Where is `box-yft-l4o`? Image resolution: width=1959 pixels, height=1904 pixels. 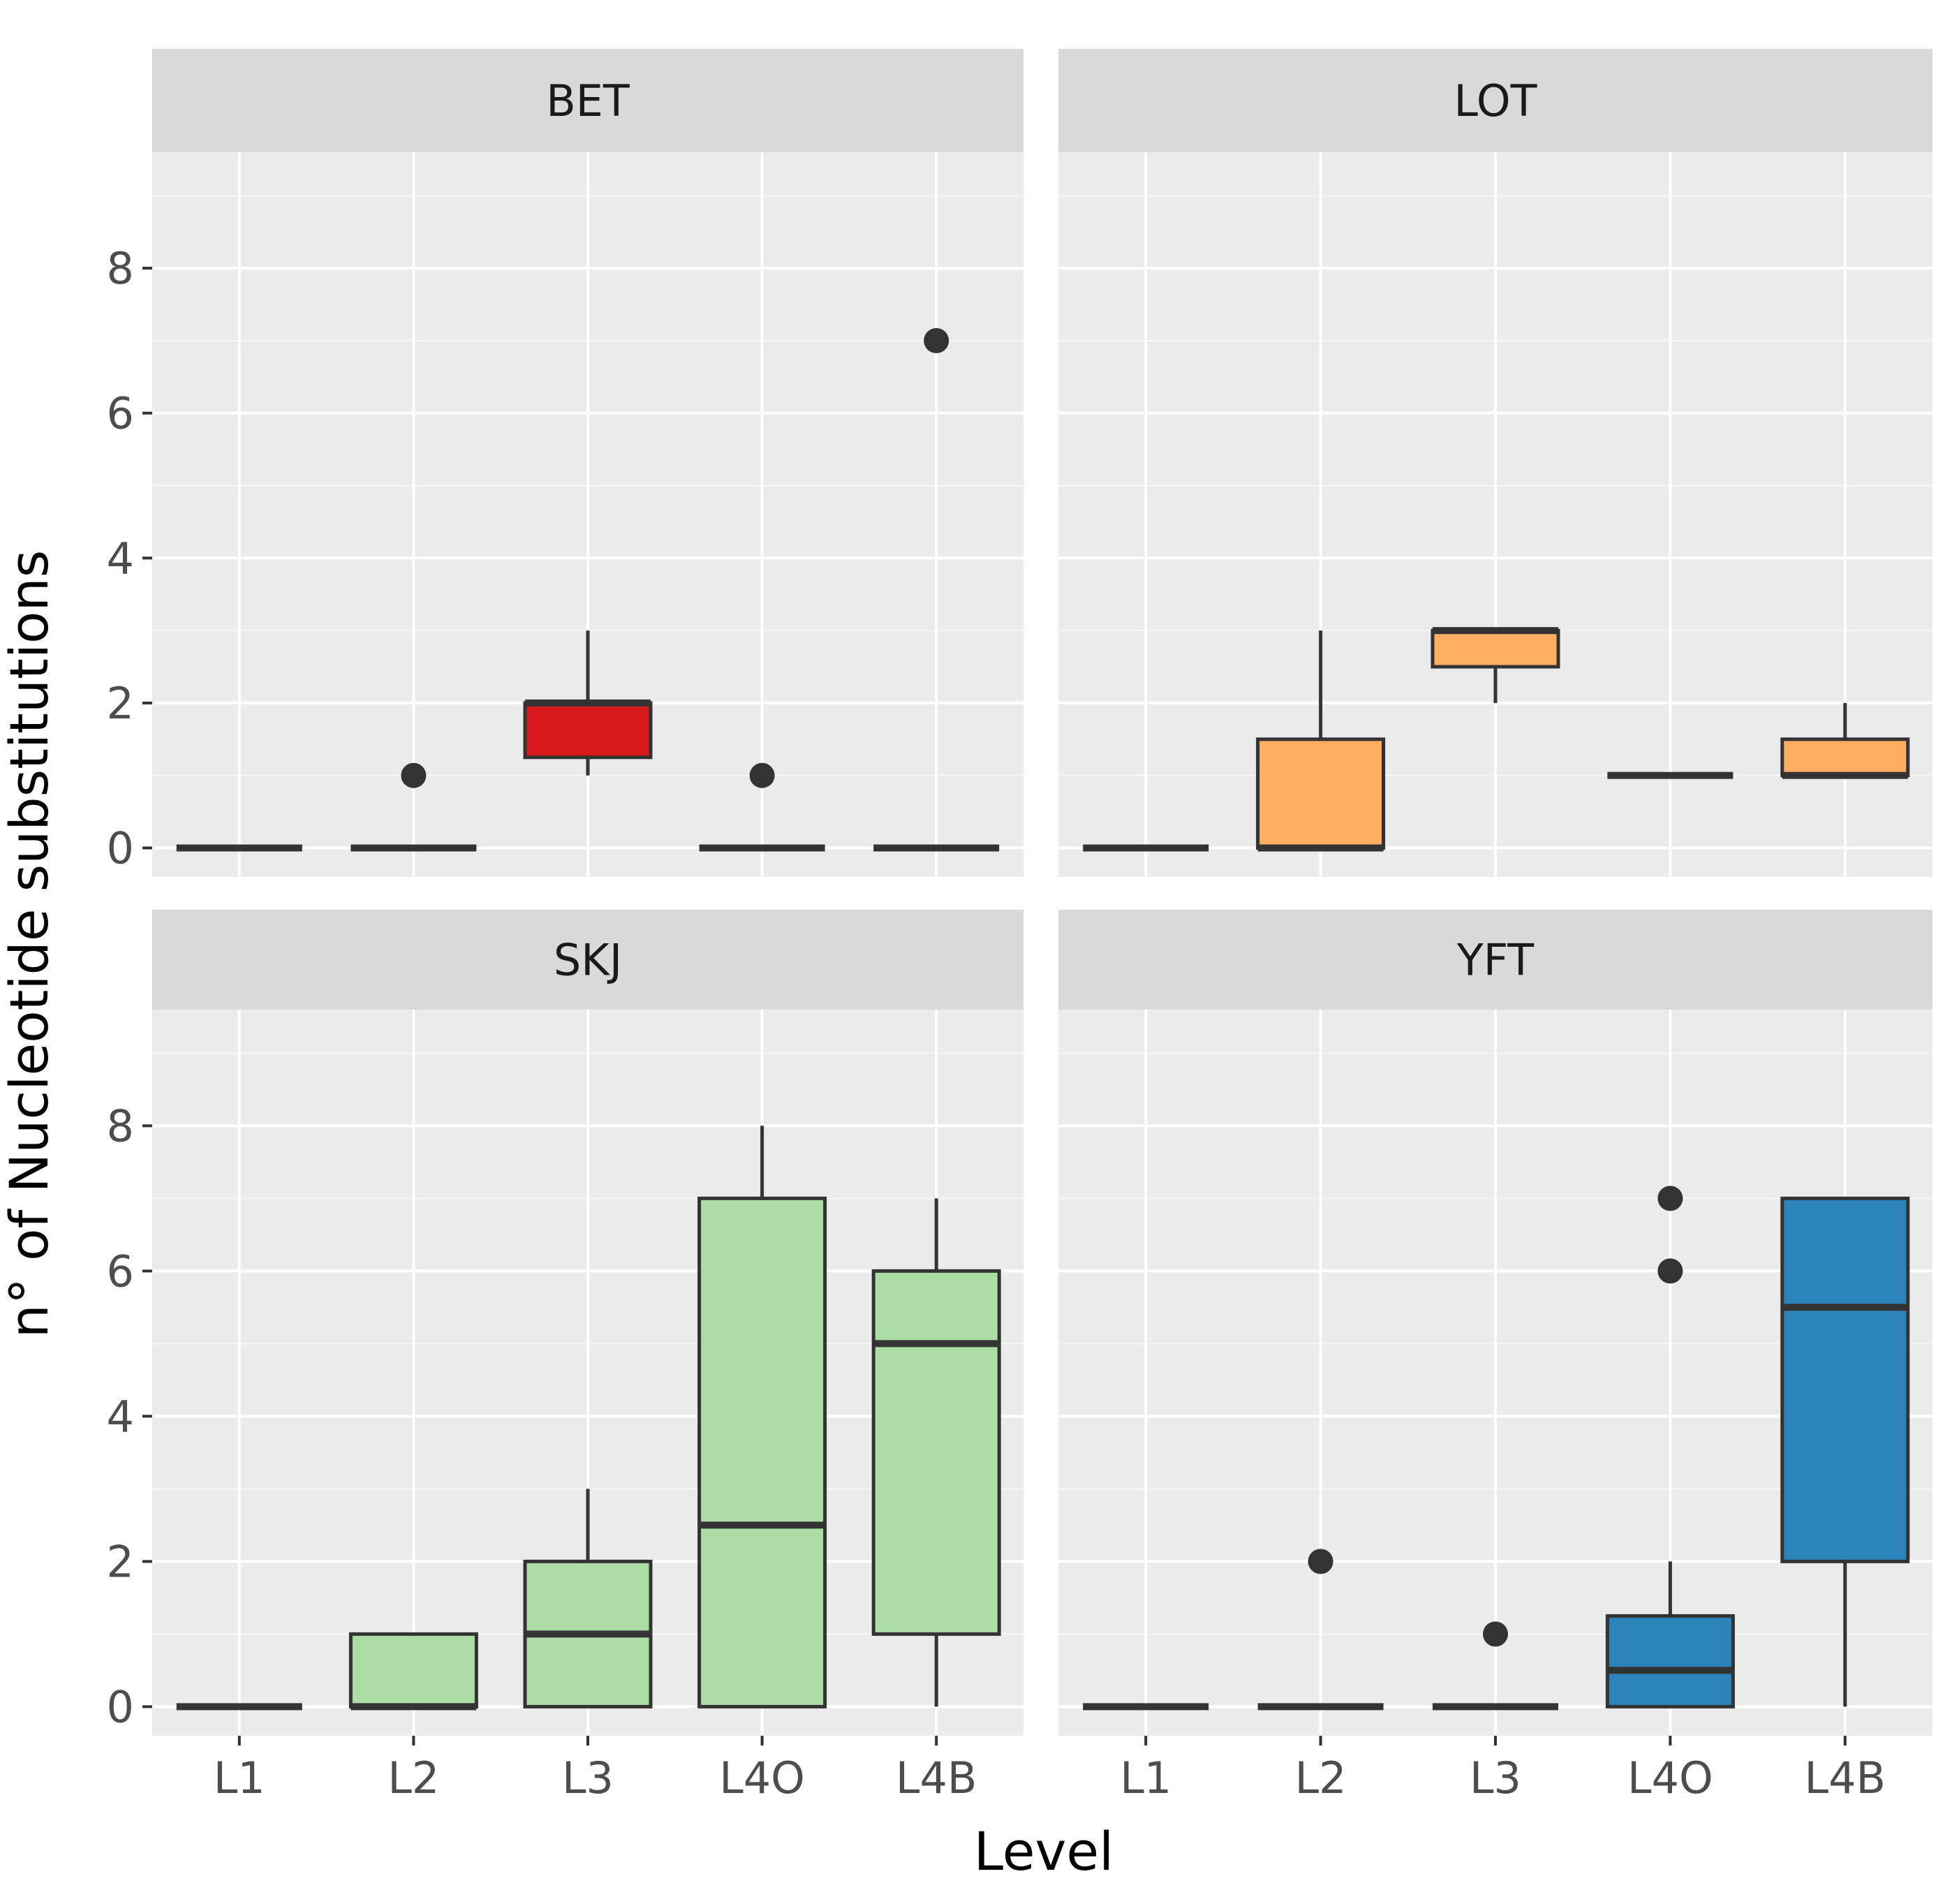
box-yft-l4o is located at coordinates (1670, 1447).